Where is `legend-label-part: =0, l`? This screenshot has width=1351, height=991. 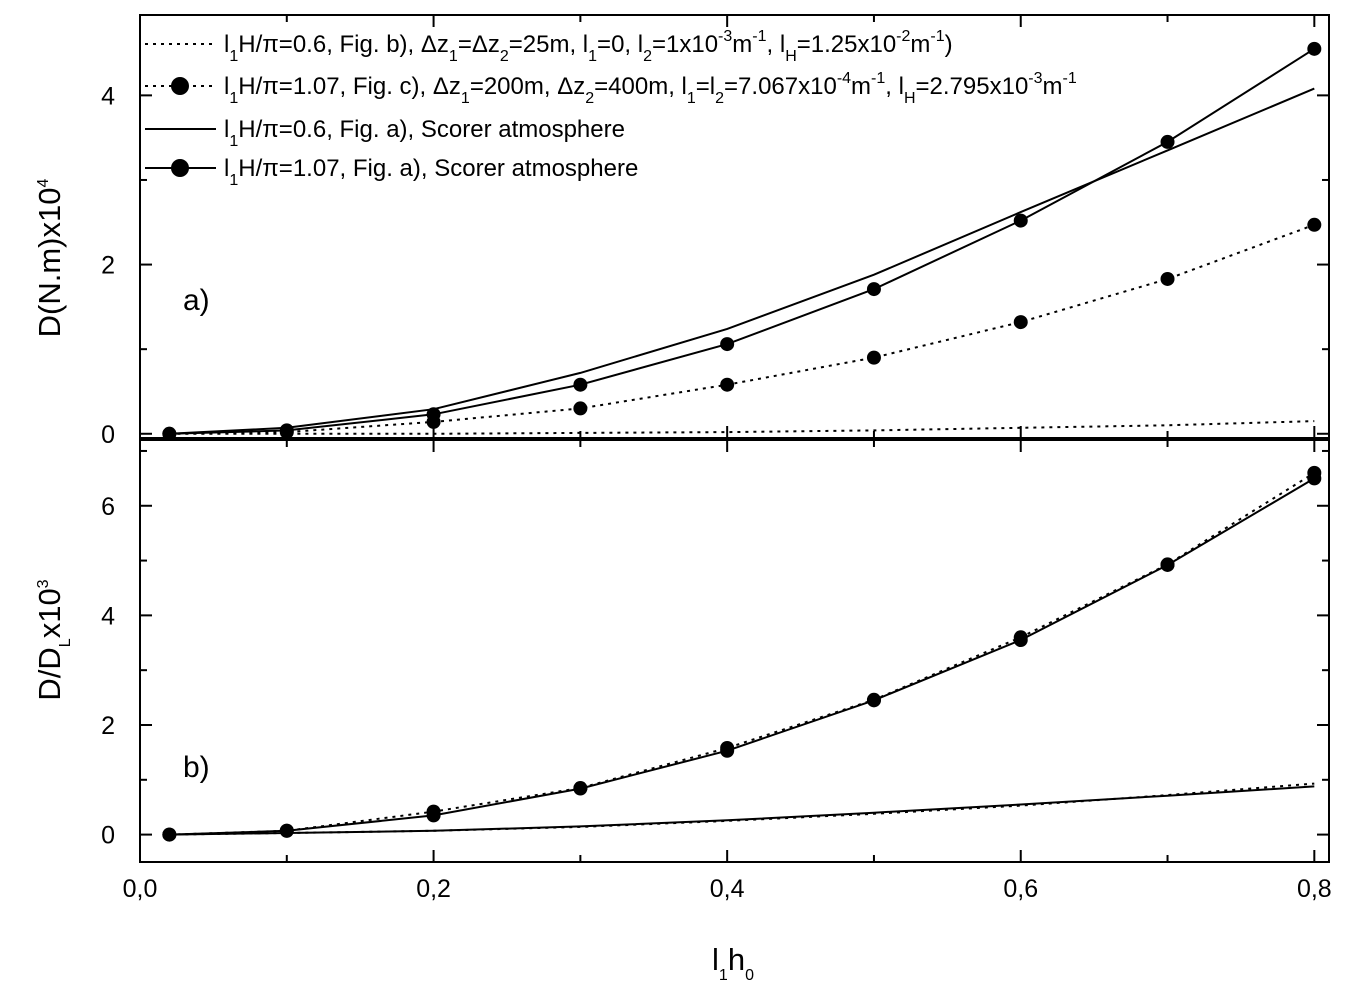 legend-label-part: =0, l is located at coordinates (620, 44).